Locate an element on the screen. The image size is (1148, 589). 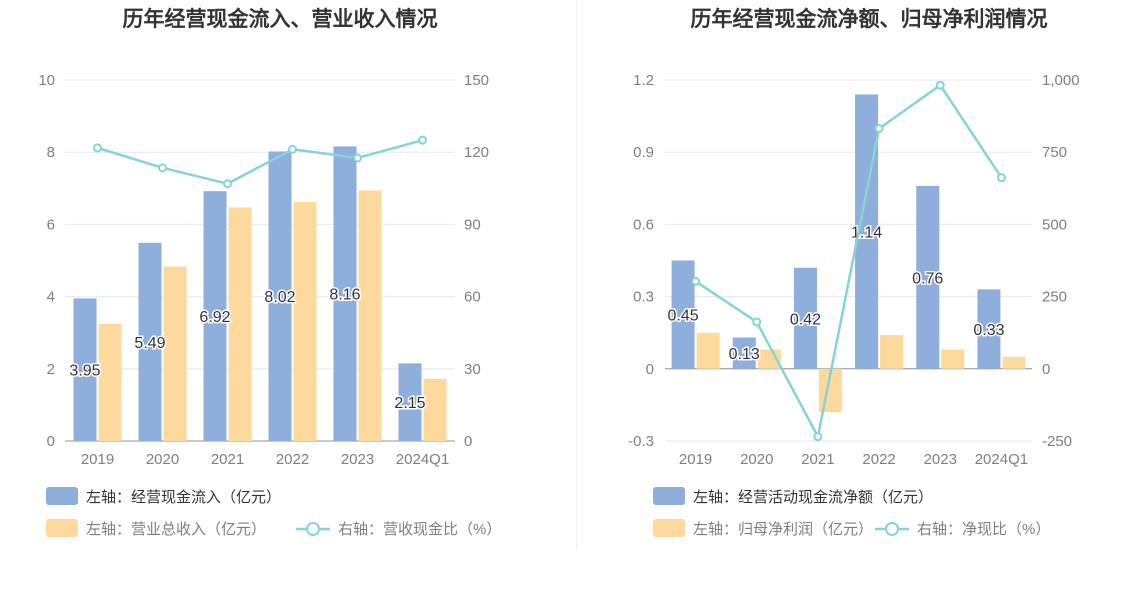
y-left-tick-label: 2 is located at coordinates (51, 369).